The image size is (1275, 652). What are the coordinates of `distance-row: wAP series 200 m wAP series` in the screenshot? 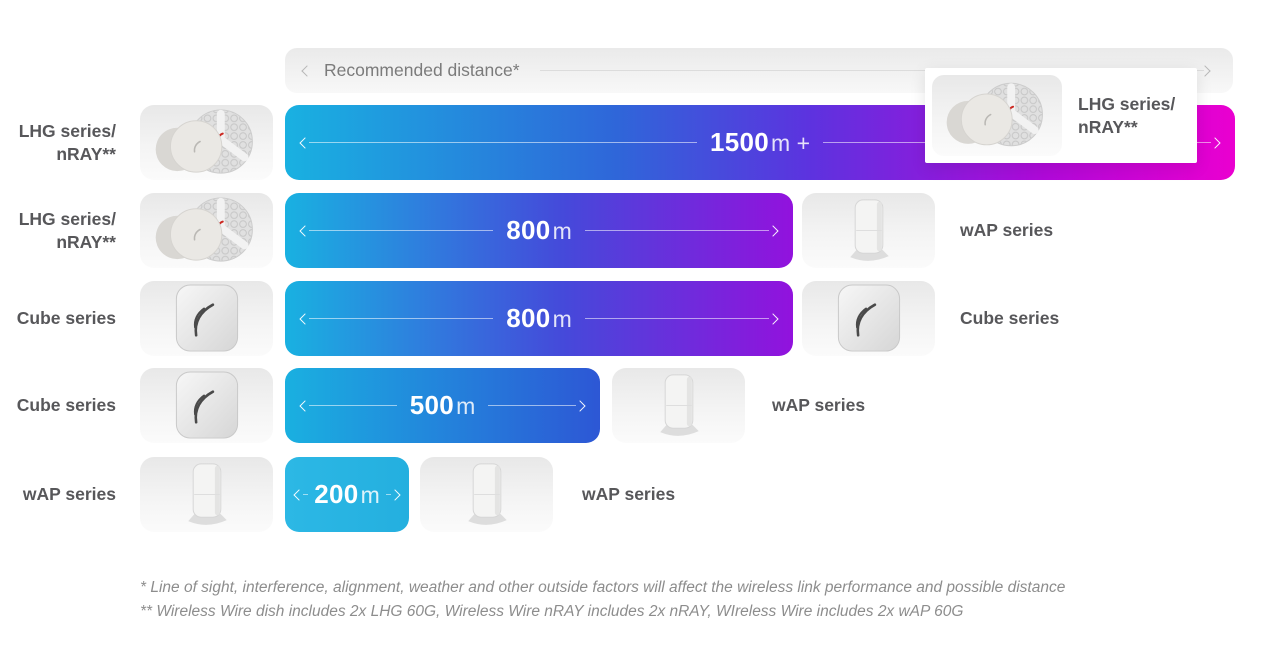 It's located at (637, 494).